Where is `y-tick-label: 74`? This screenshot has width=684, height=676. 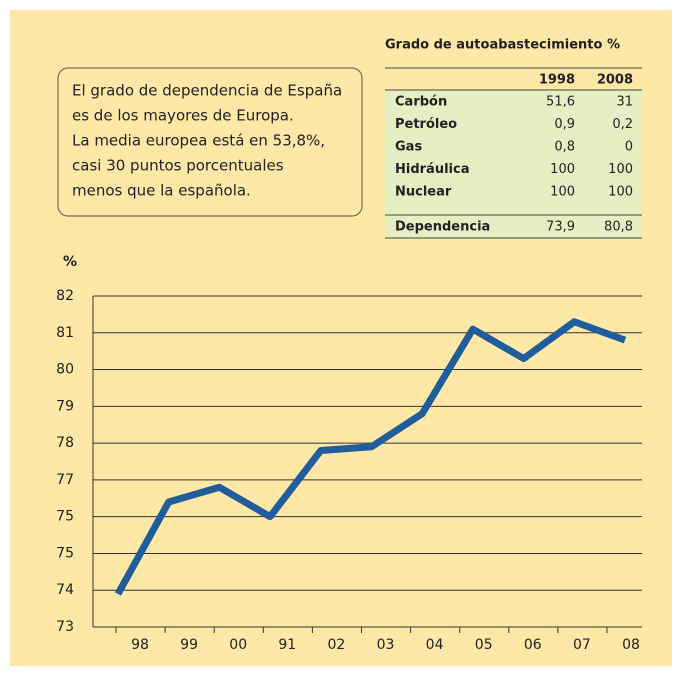
y-tick-label: 74 is located at coordinates (65, 590).